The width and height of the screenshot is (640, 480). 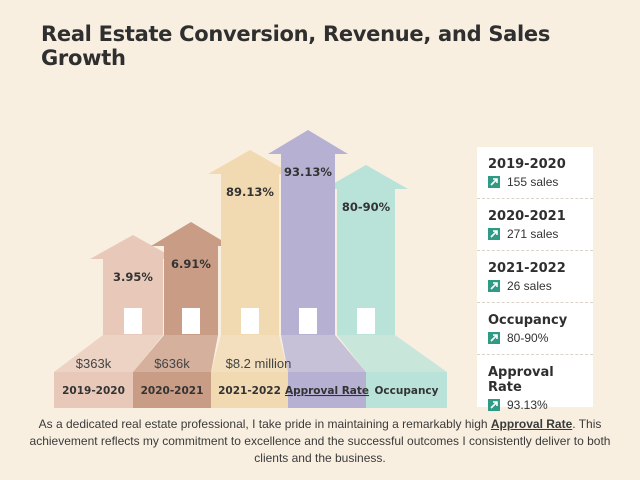 What do you see at coordinates (529, 286) in the screenshot?
I see `side-item-value: 26 sales` at bounding box center [529, 286].